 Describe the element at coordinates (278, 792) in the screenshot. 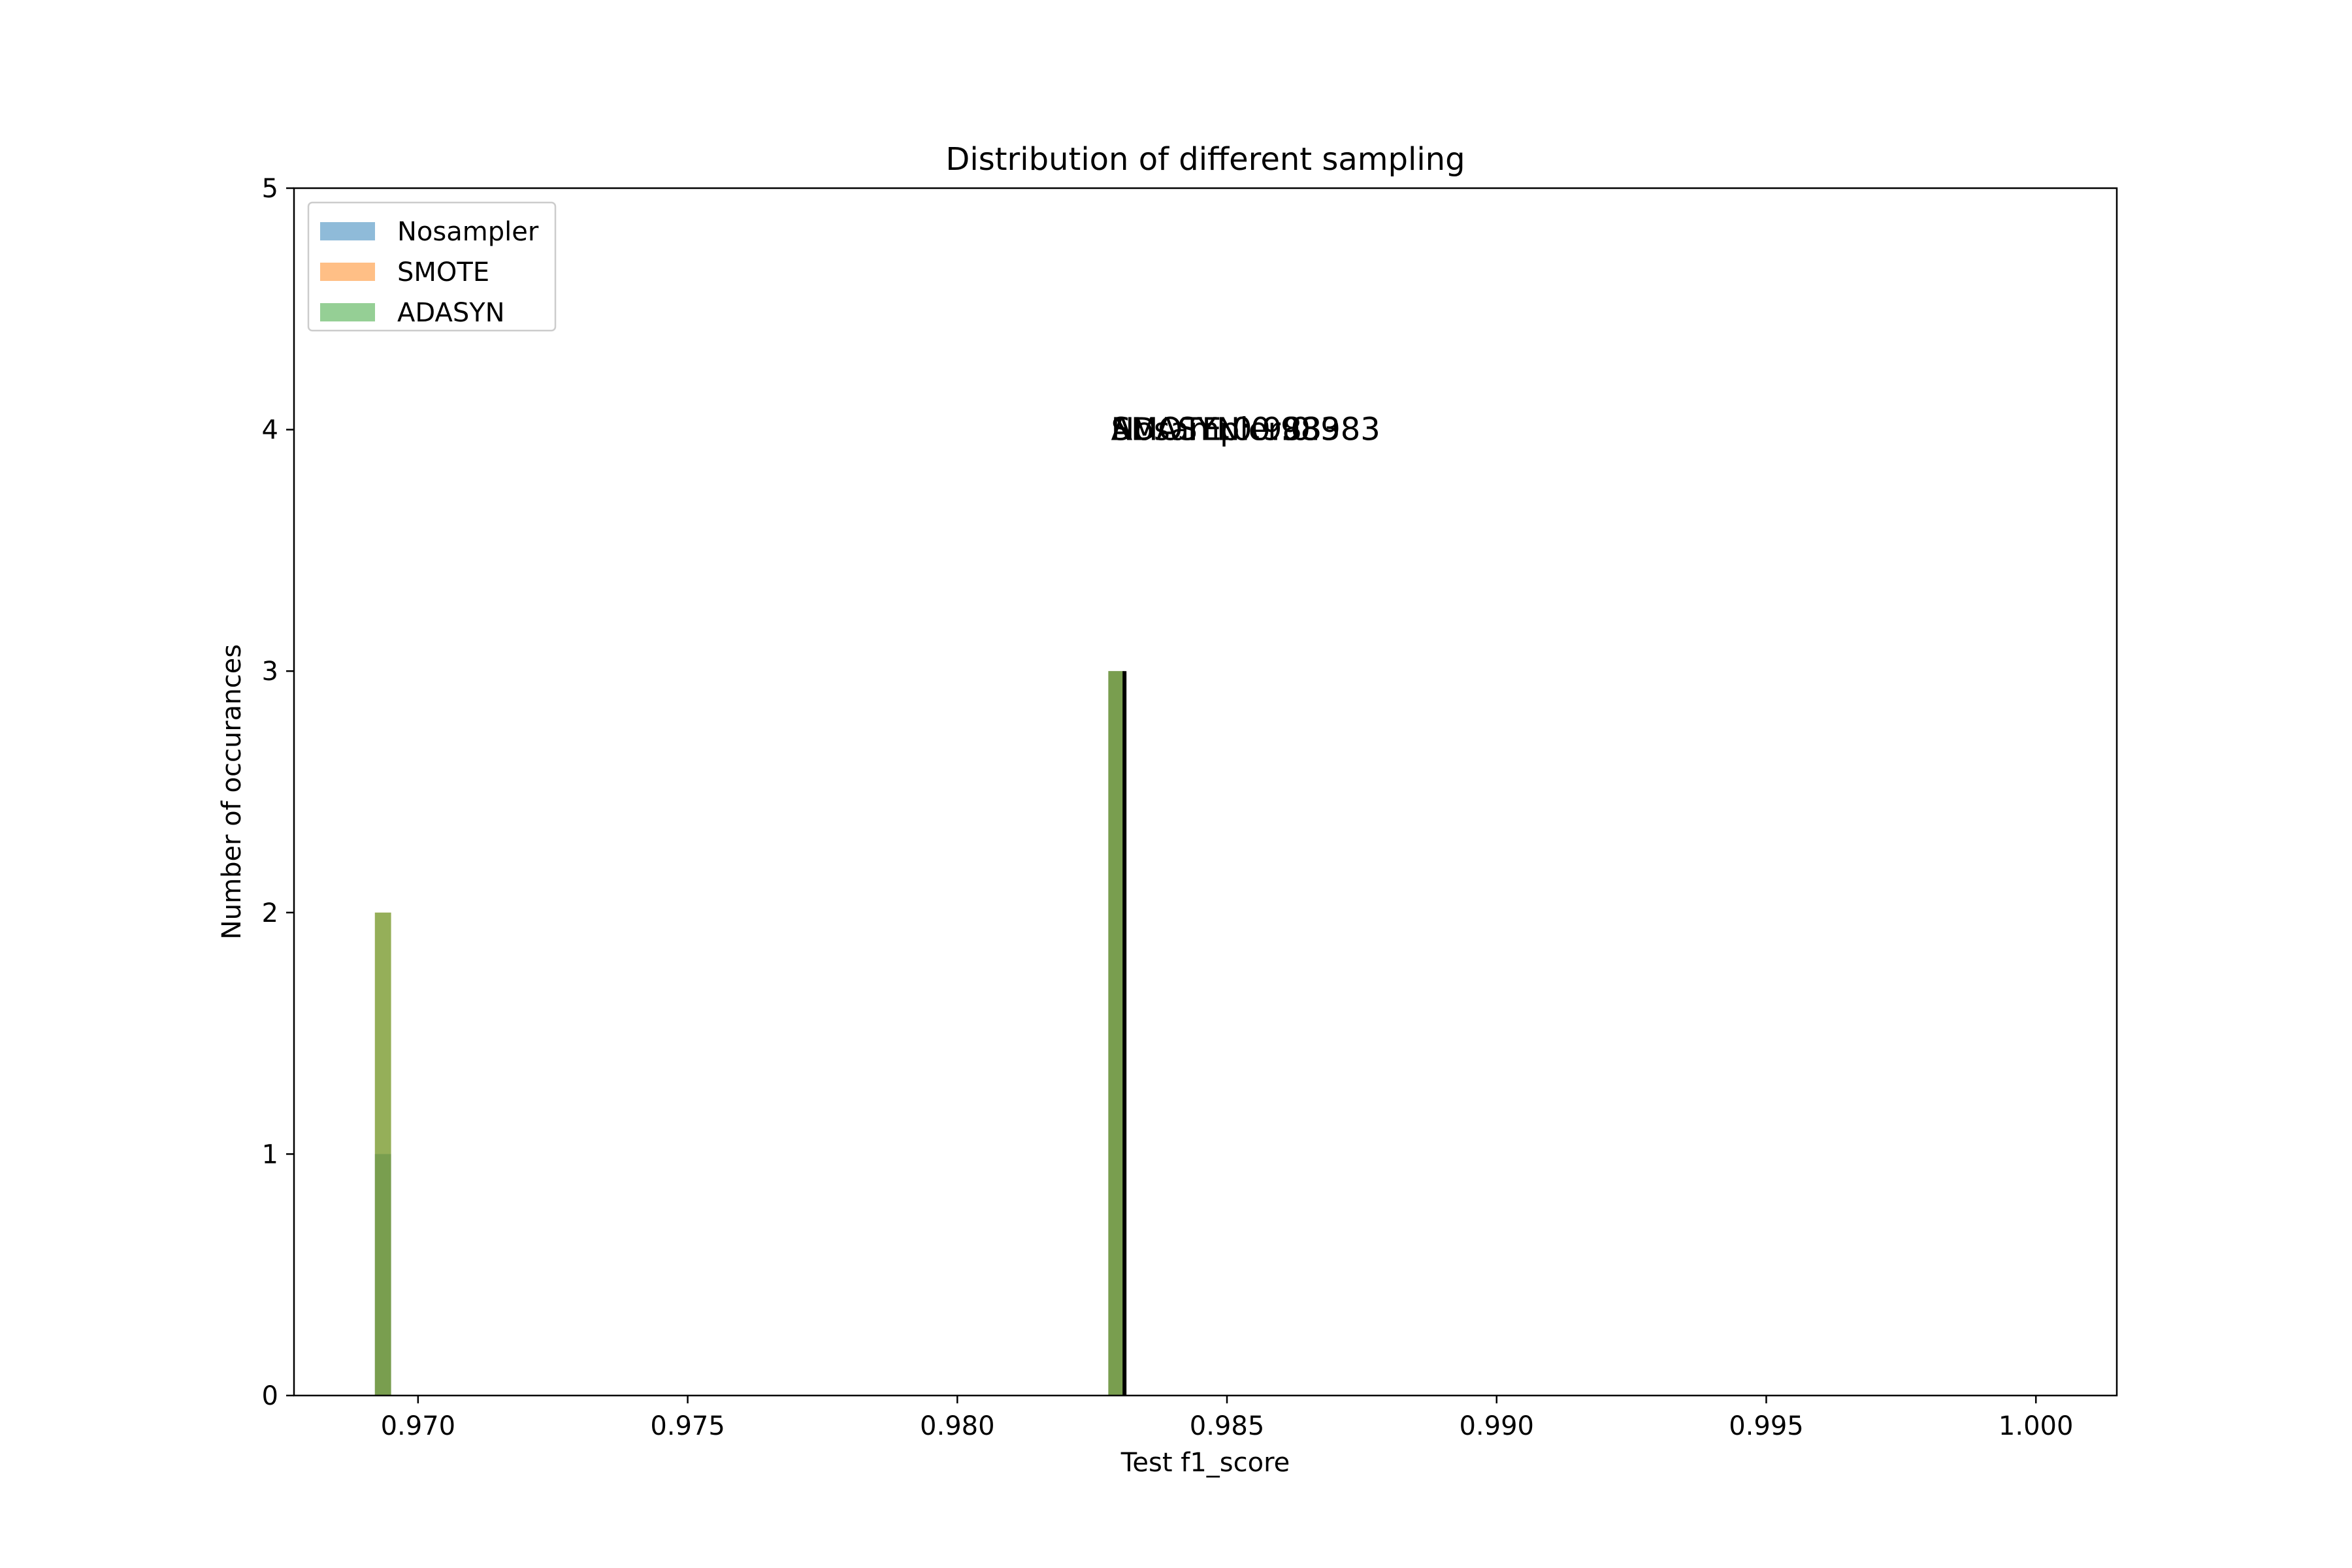

I see `y-axis: 0 1 2 3 4 5` at that location.